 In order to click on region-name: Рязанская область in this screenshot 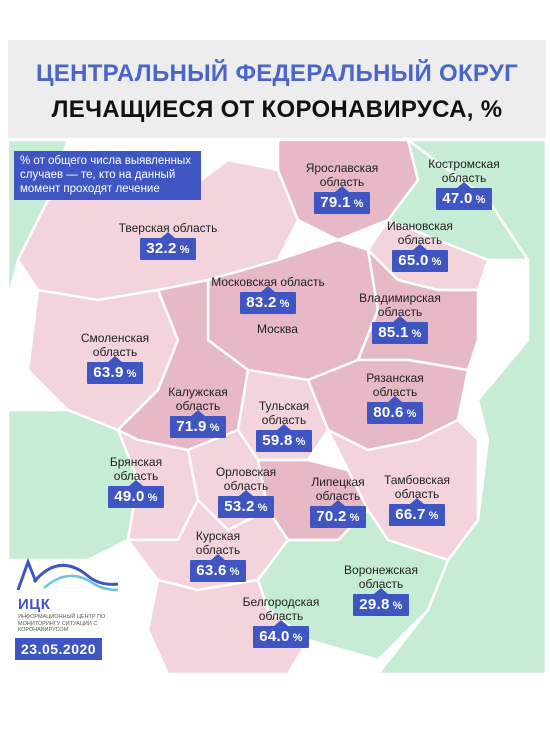, I will do `click(395, 385)`.